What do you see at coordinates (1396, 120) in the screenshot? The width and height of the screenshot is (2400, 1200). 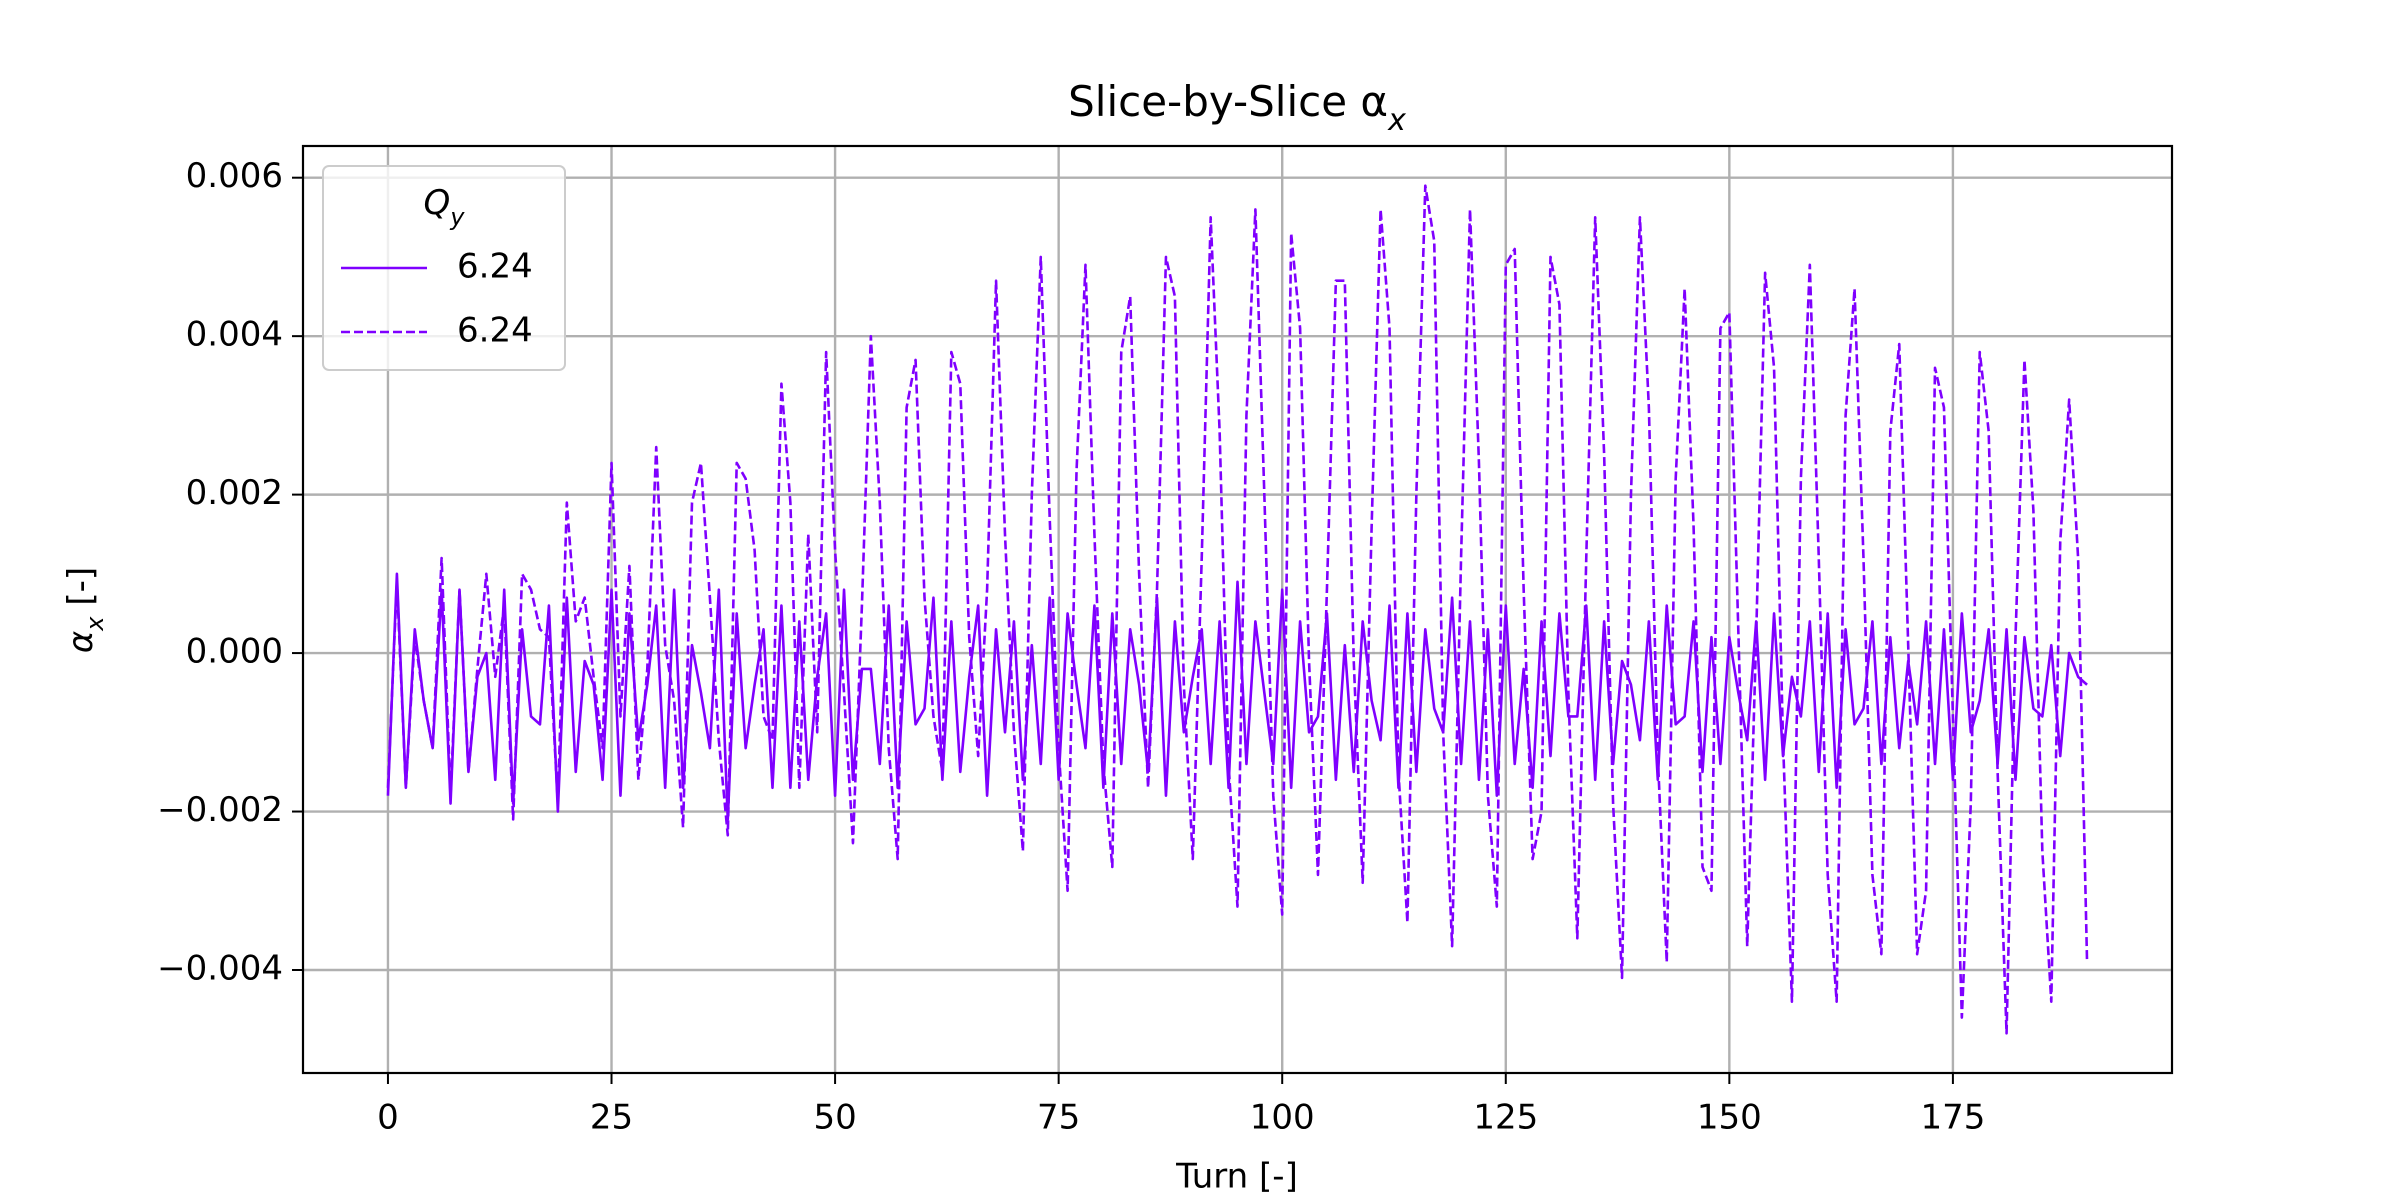 I see `title-subscript: x` at bounding box center [1396, 120].